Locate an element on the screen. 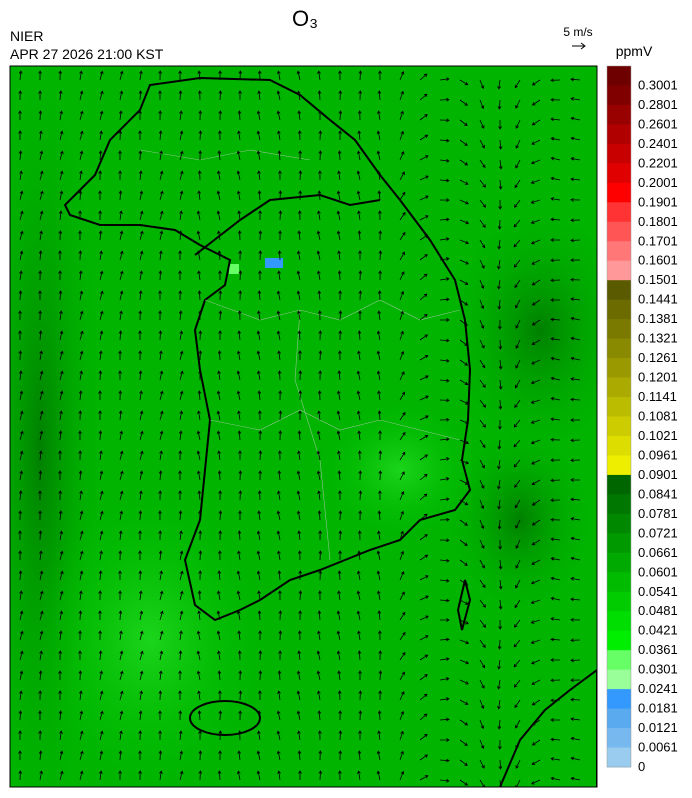  colorbar-label: 0.0661 is located at coordinates (658, 552).